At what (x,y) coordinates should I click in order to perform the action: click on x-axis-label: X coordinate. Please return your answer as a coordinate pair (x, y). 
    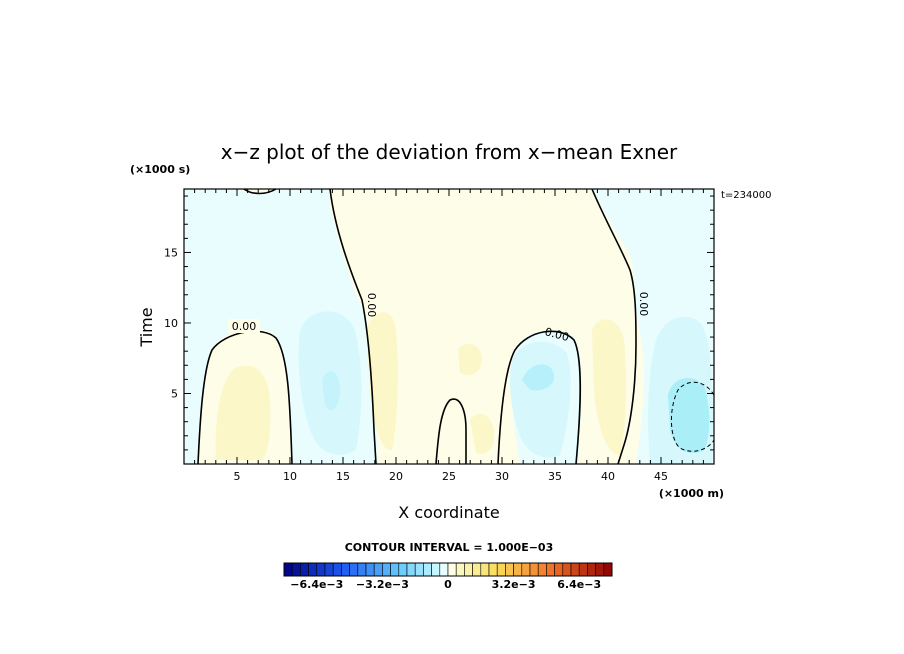
    Looking at the image, I should click on (448, 512).